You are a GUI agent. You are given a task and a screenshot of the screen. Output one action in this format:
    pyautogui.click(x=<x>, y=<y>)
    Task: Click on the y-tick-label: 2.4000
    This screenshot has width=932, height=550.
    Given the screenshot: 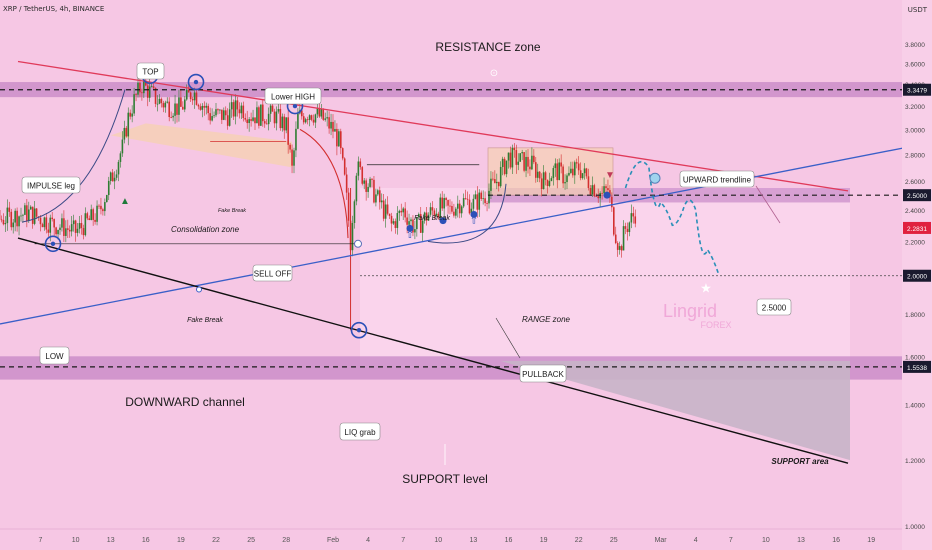 What is the action you would take?
    pyautogui.click(x=915, y=211)
    